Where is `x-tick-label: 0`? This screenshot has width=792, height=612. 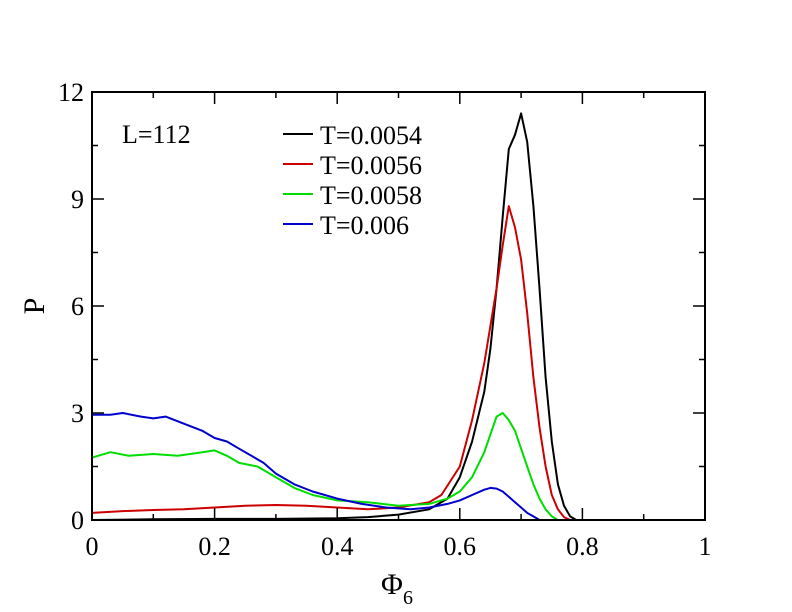 x-tick-label: 0 is located at coordinates (92, 546).